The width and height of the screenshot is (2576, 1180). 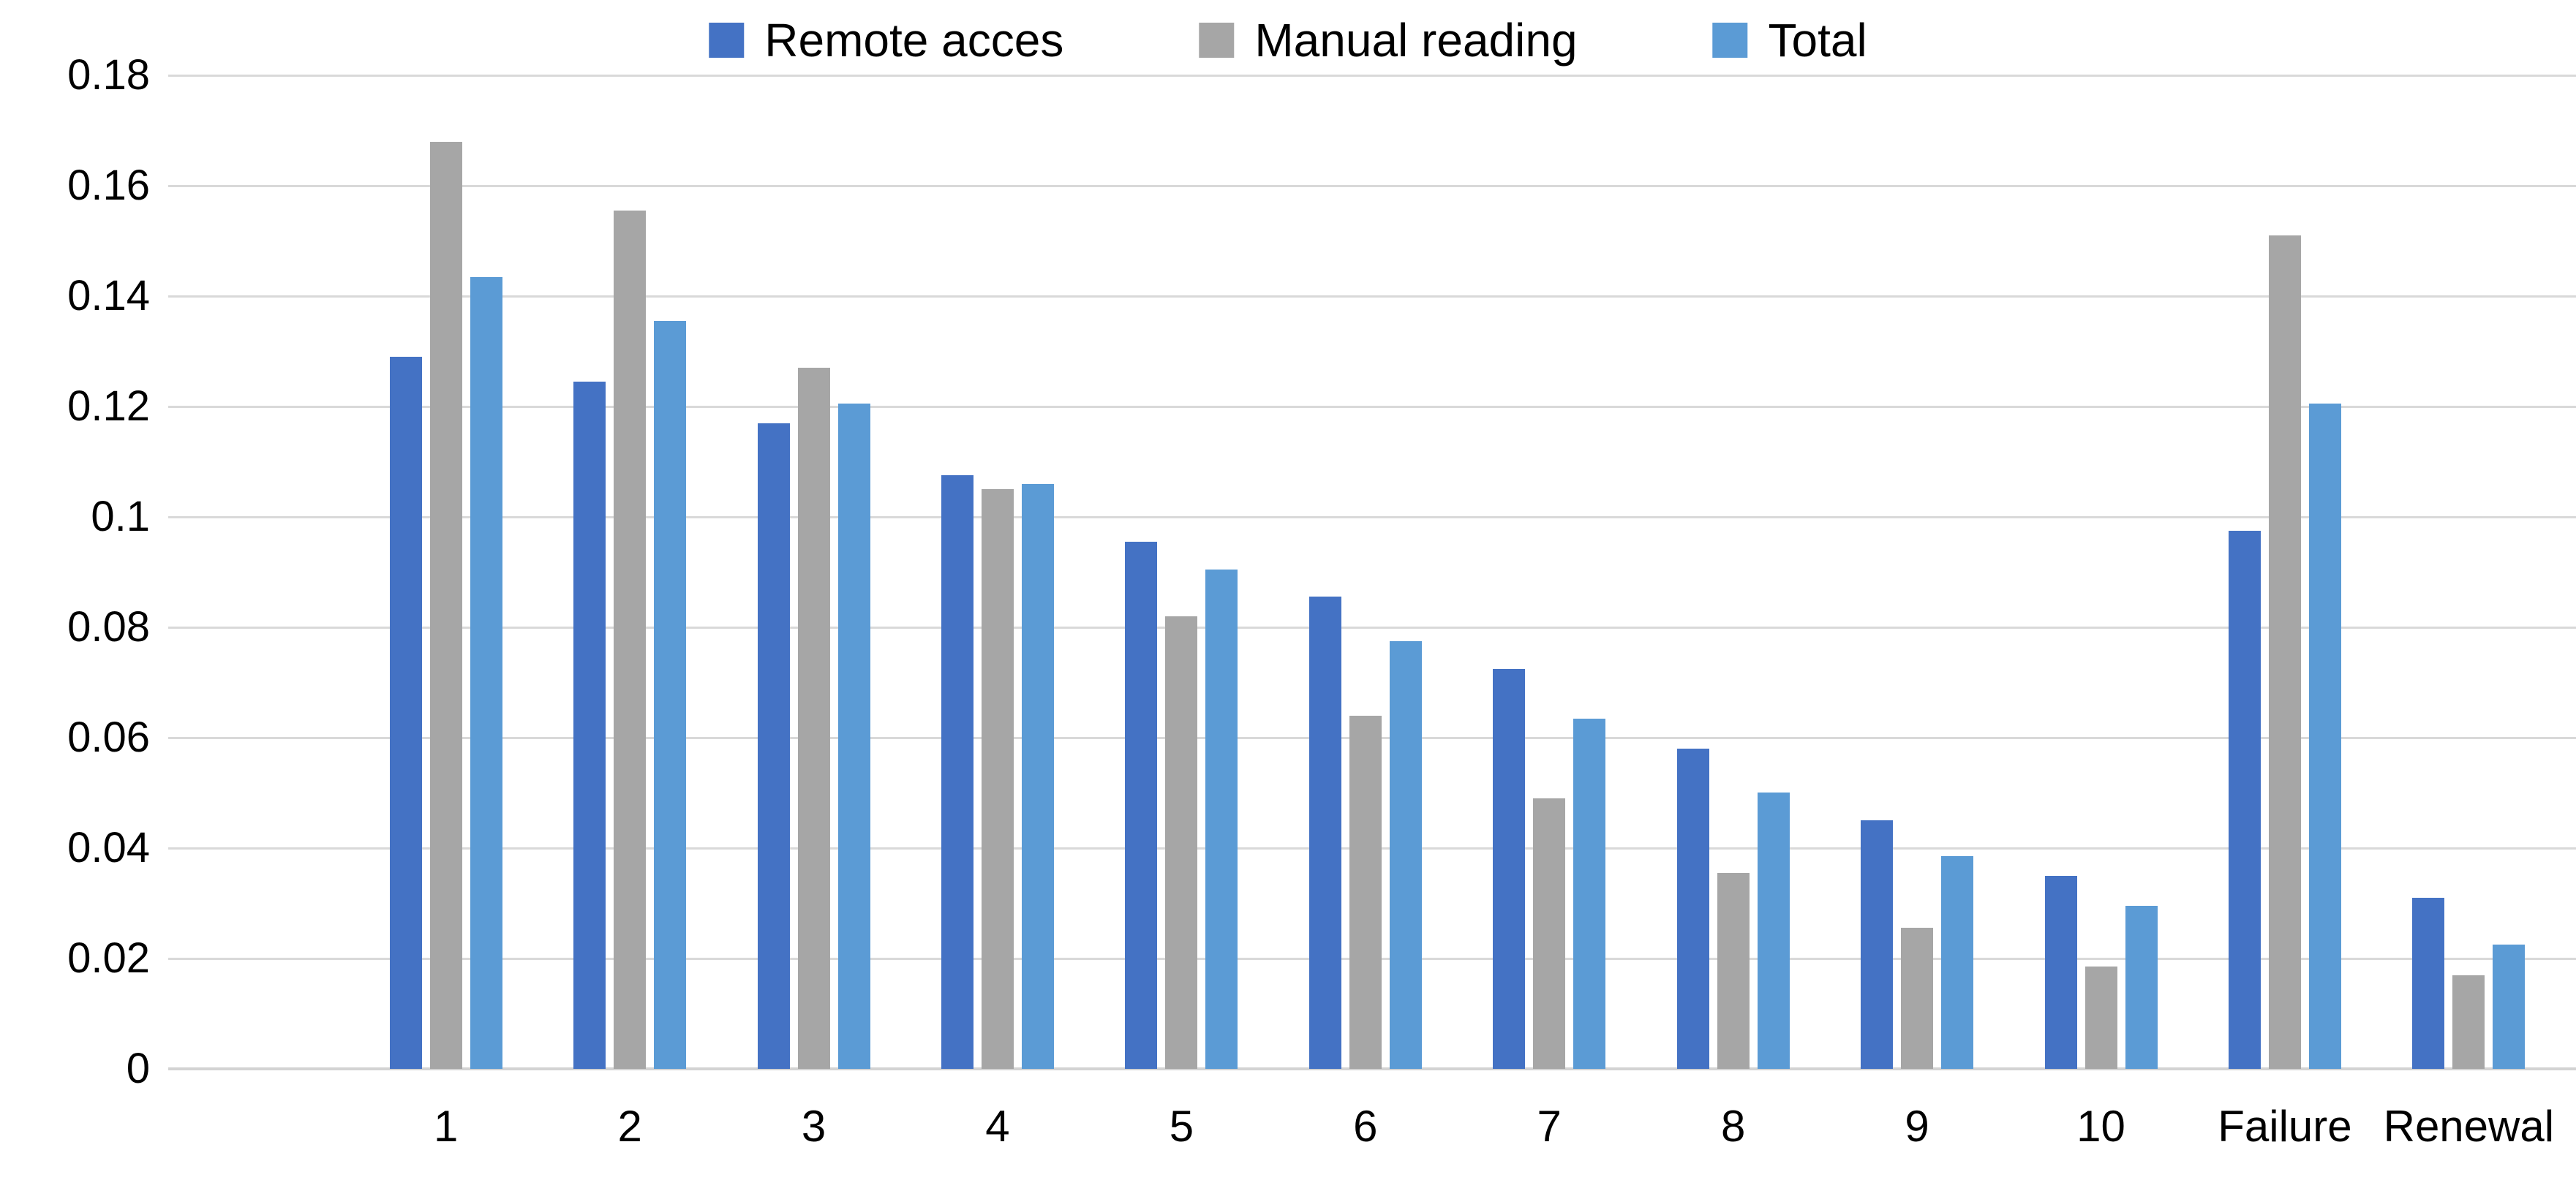 I want to click on y-tick-label: 0.02, so click(x=108, y=958).